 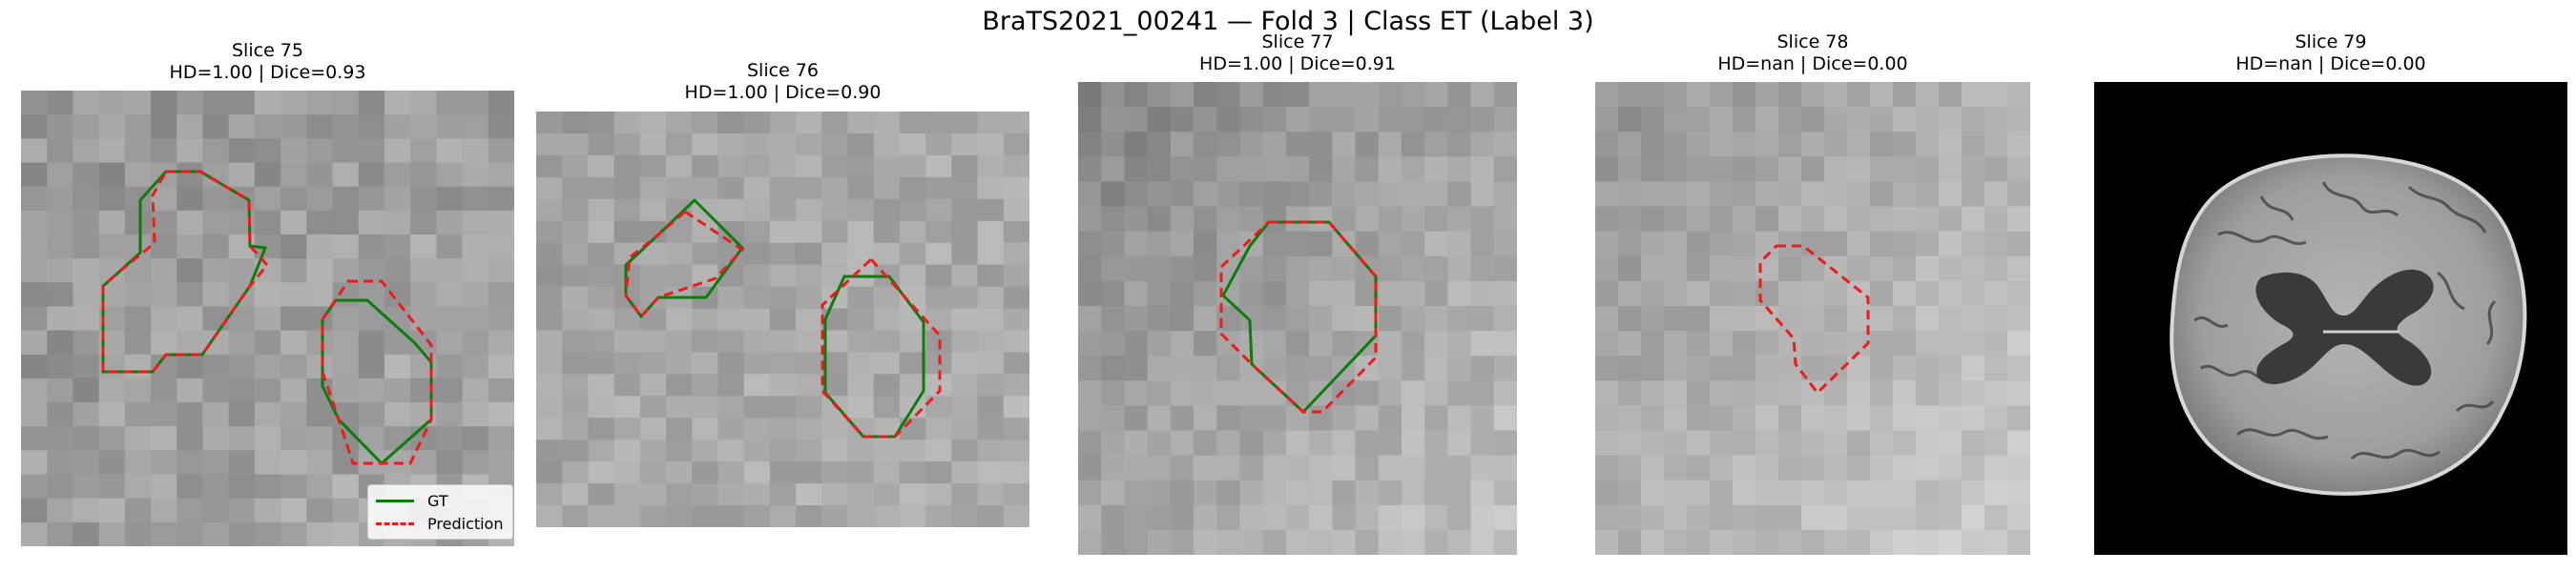 I want to click on legend-label-prediction: Prediction, so click(x=465, y=523).